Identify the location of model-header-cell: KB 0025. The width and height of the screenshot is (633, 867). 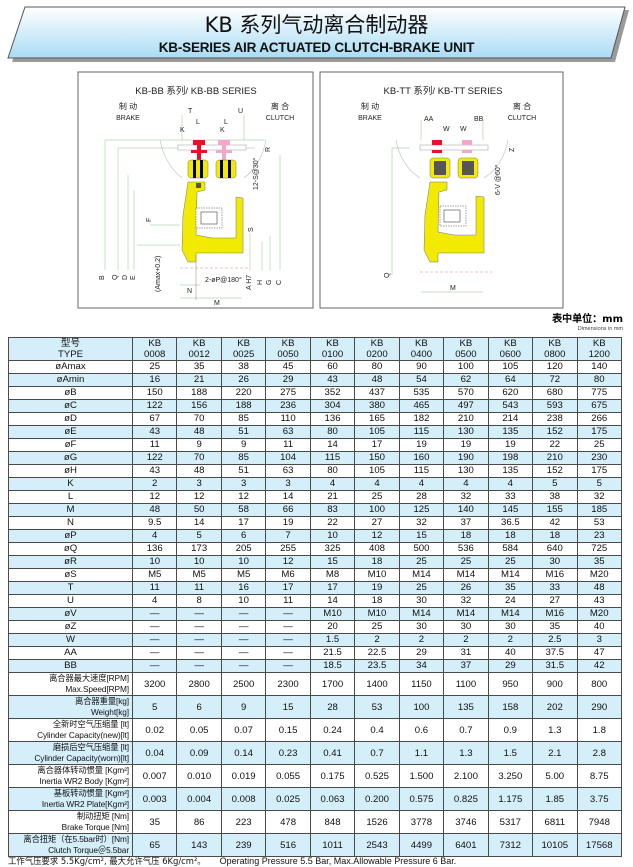
(243, 349).